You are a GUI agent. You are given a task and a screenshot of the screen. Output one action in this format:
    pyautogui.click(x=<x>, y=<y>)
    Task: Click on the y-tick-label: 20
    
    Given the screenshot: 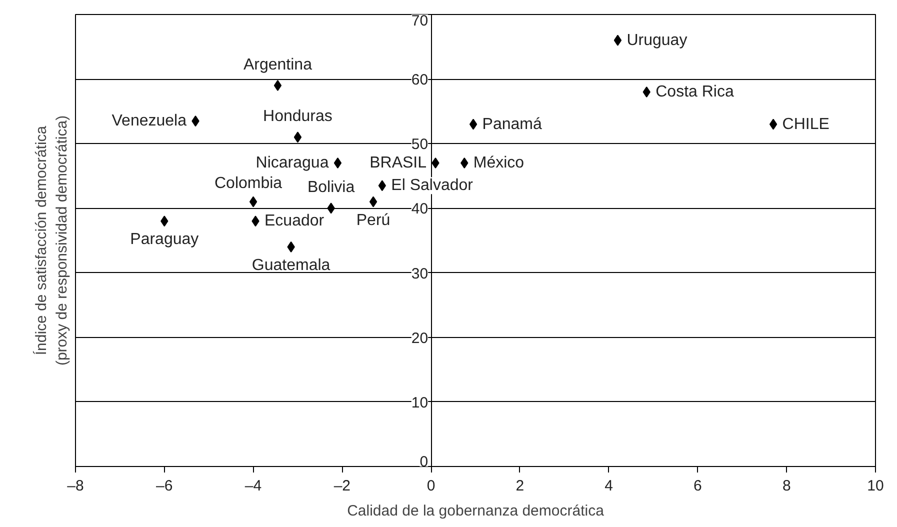 What is the action you would take?
    pyautogui.click(x=419, y=338)
    